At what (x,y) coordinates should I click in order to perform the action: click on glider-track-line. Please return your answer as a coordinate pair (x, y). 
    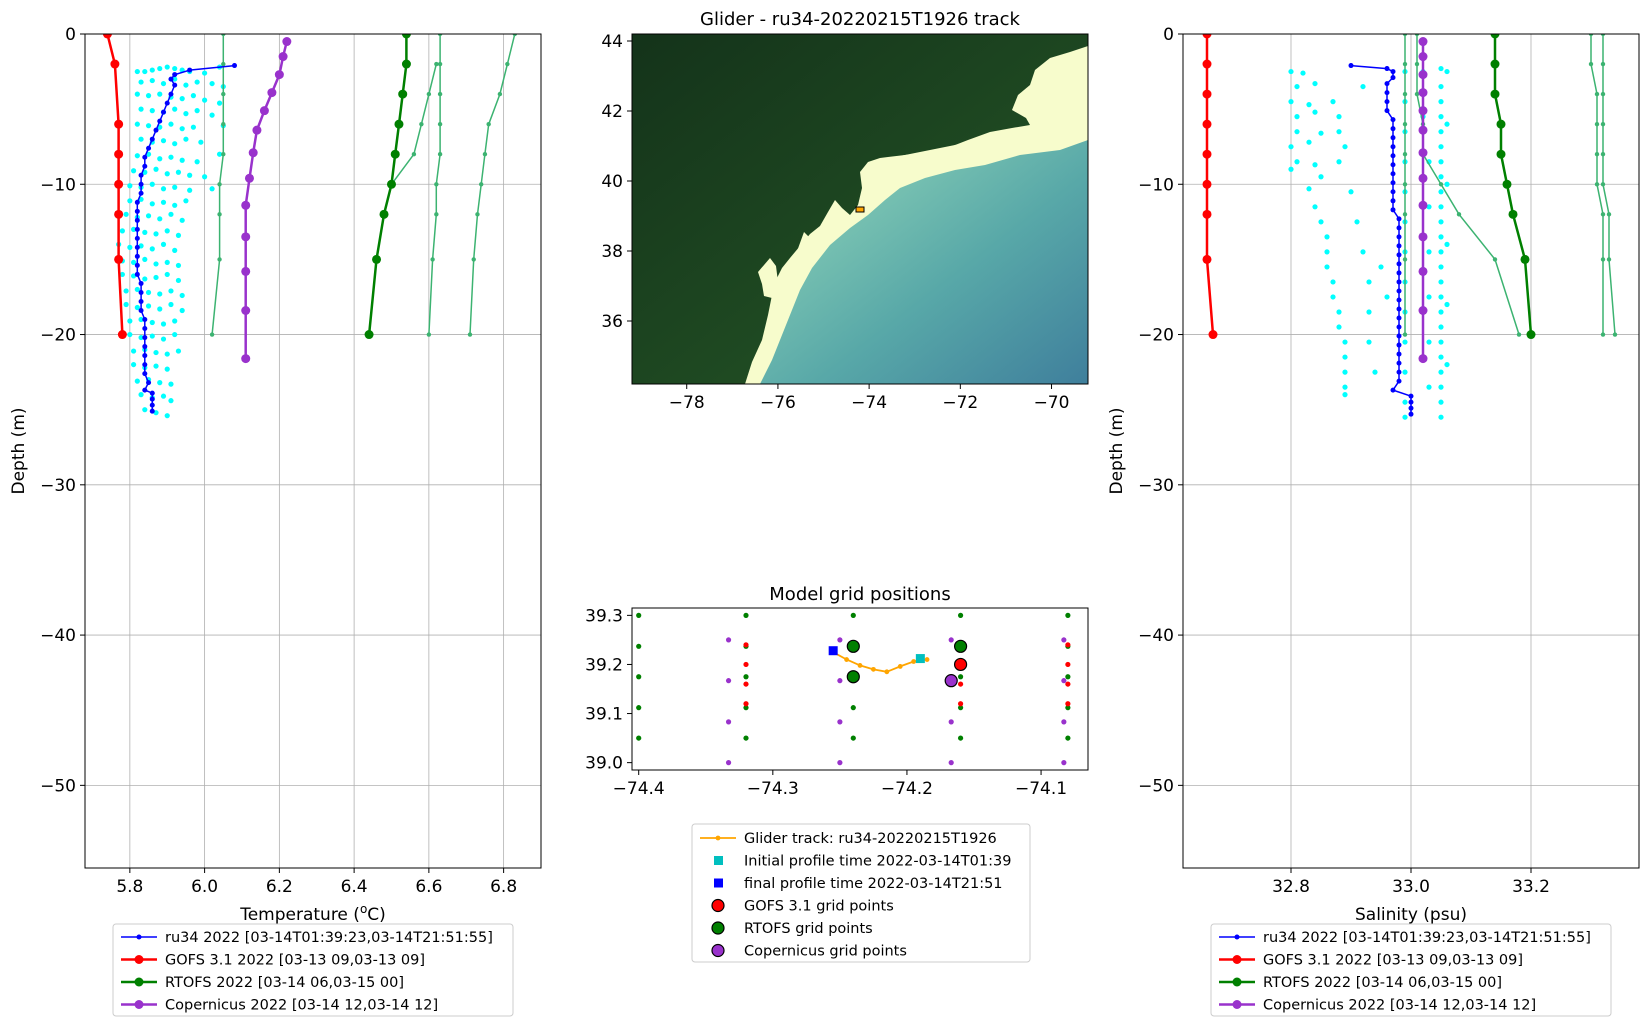
    Looking at the image, I should click on (880, 662).